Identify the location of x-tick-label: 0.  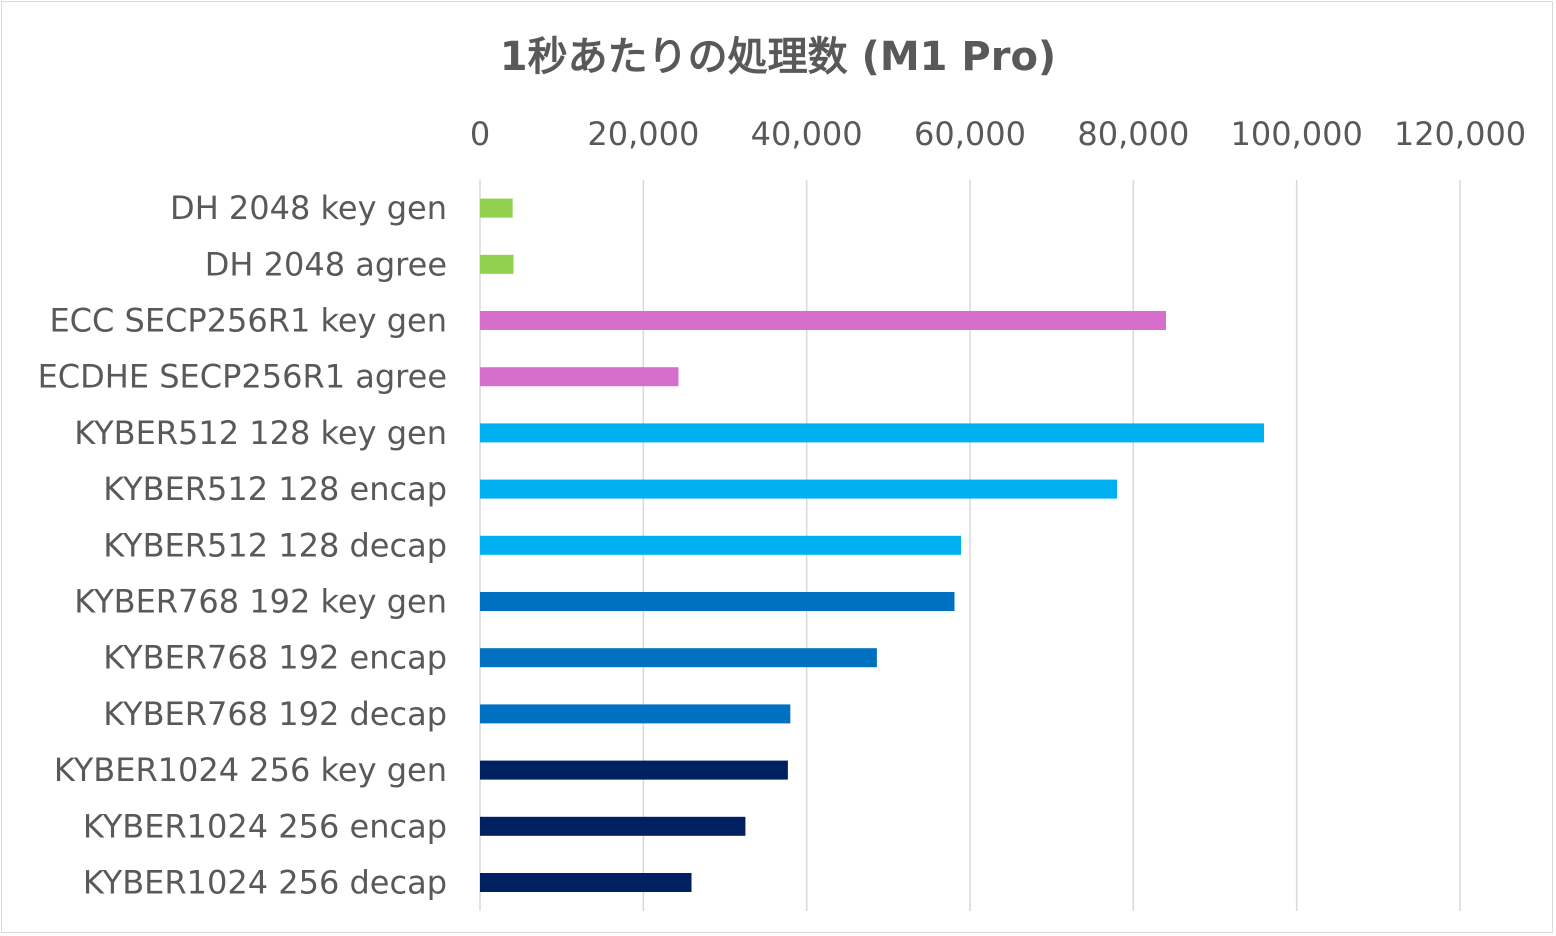
(480, 134).